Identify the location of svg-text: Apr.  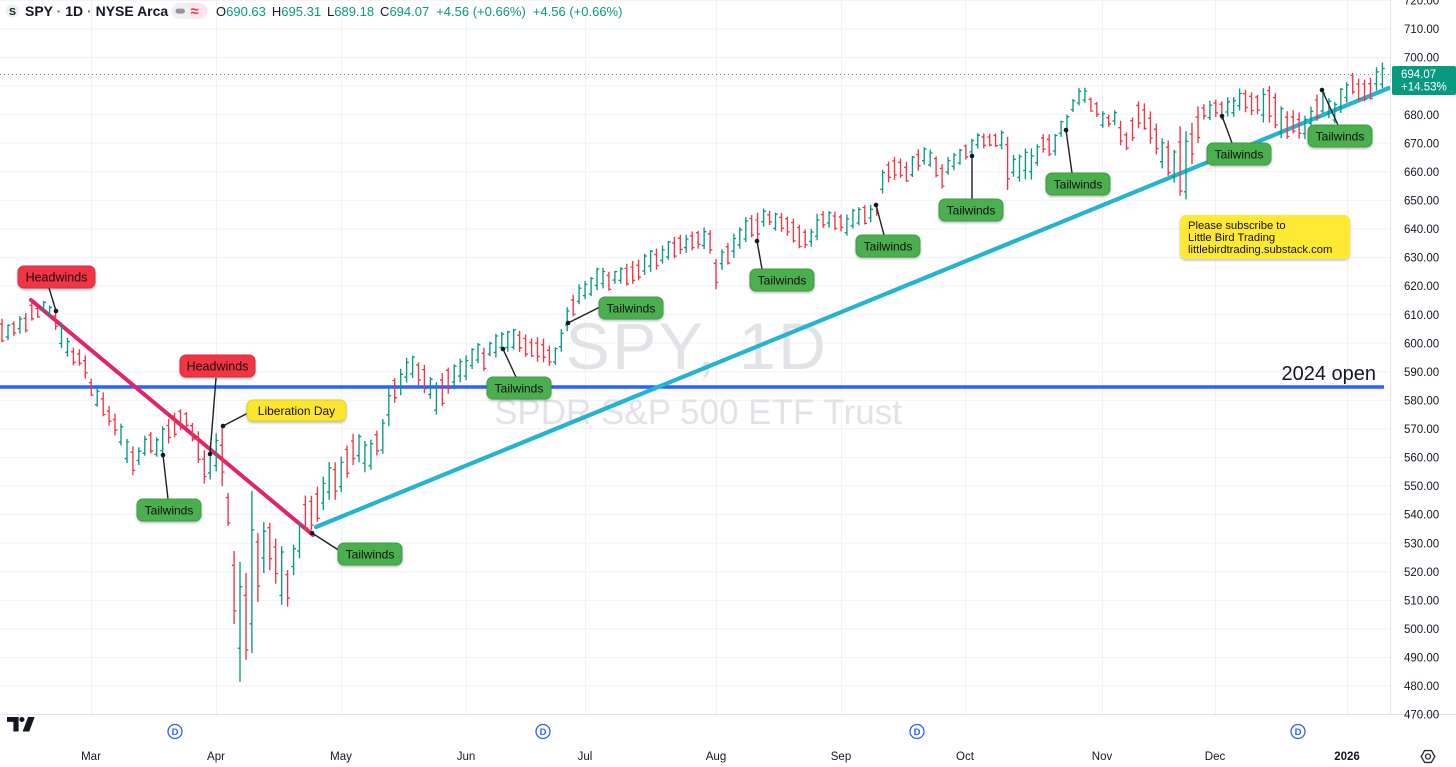
(216, 757).